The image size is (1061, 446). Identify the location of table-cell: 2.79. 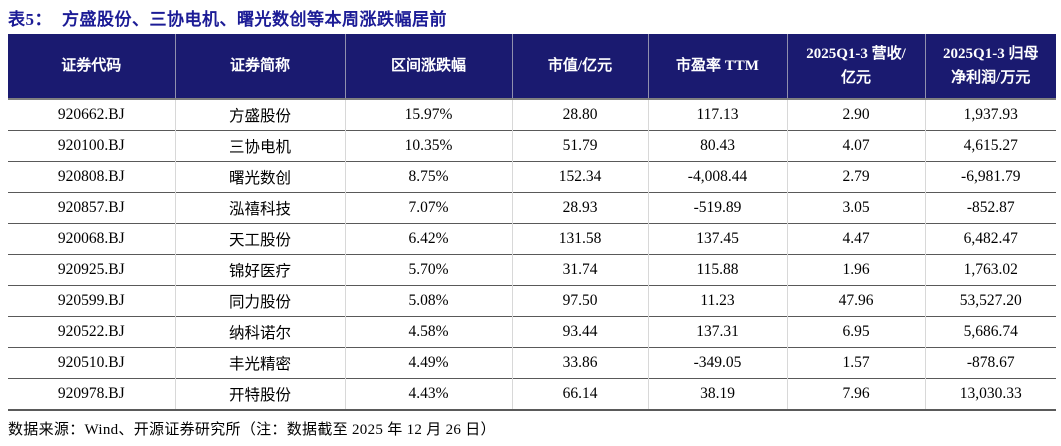
(855, 177).